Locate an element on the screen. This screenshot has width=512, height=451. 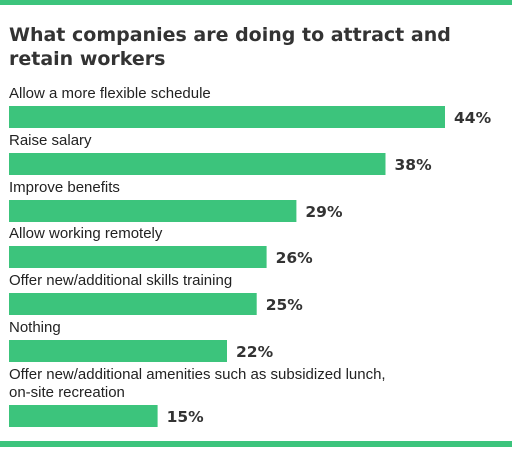
category-label: Allow a more flexible schedule is located at coordinates (110, 93).